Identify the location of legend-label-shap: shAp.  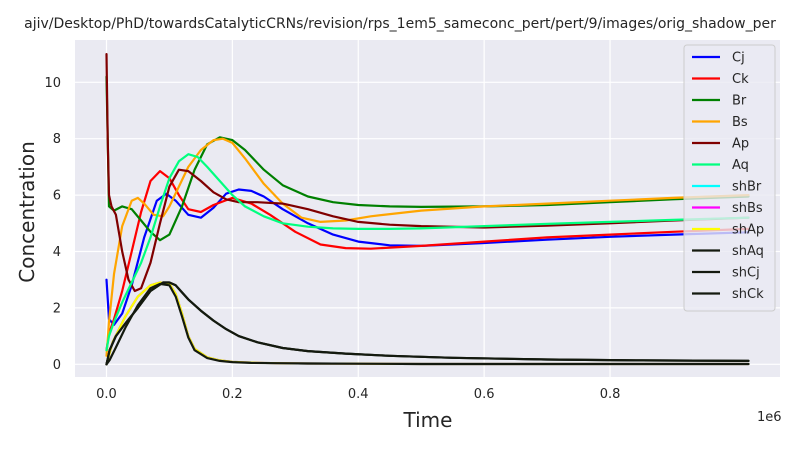
(748, 230).